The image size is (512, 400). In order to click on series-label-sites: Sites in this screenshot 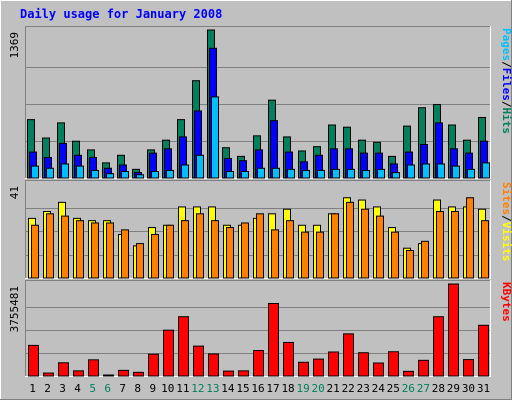, I will do `click(506, 198)`.